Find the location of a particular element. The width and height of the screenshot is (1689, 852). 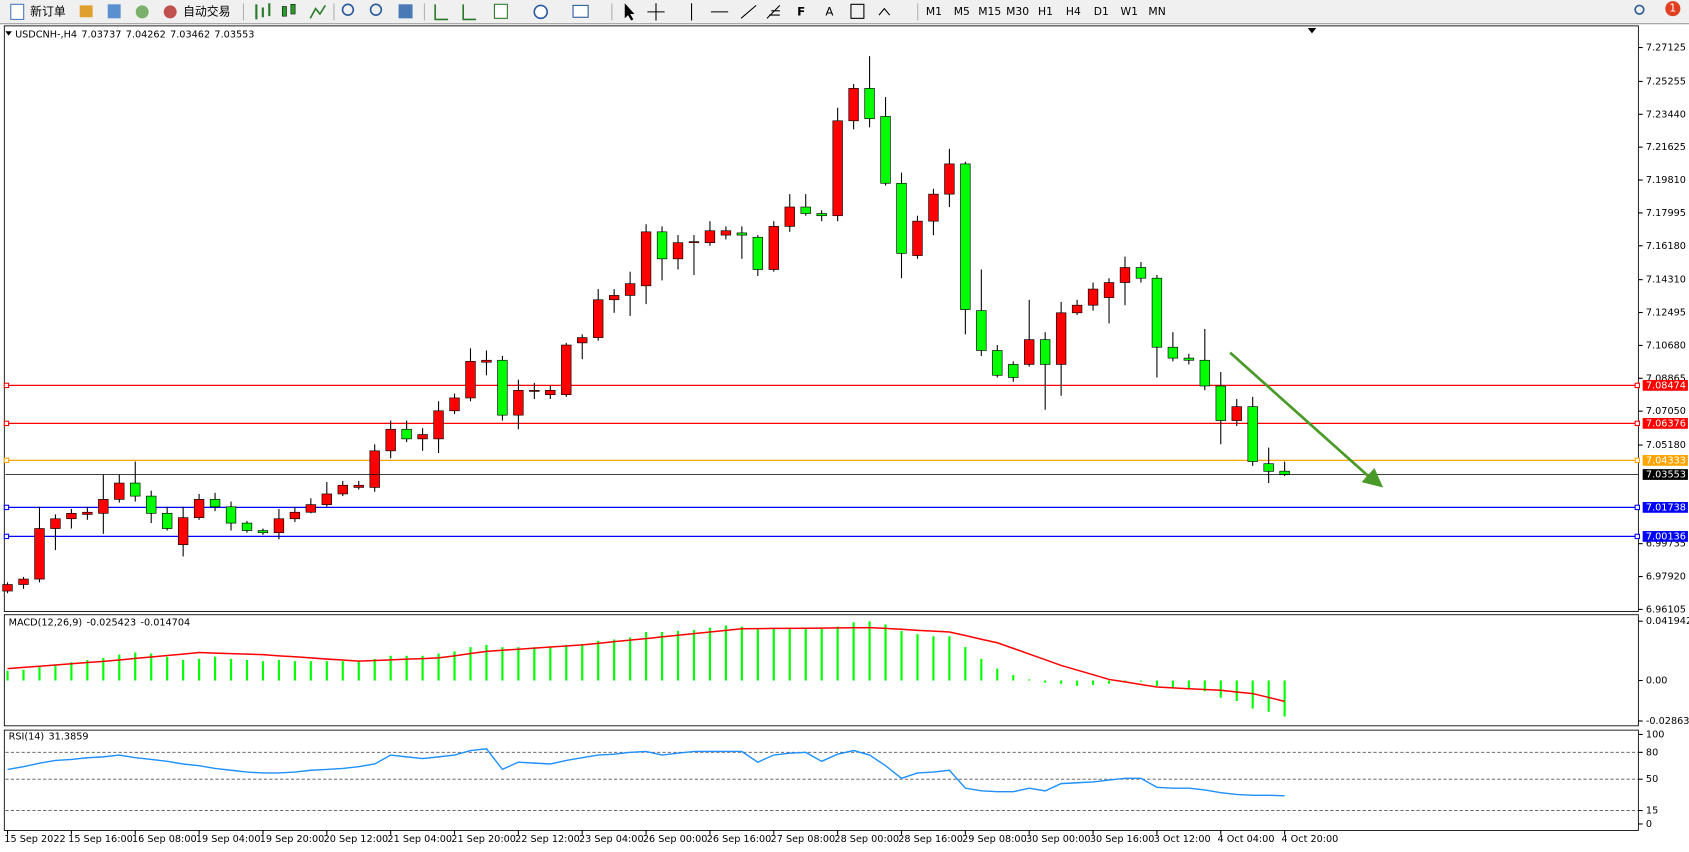

notification-count: 1 is located at coordinates (1672, 8).